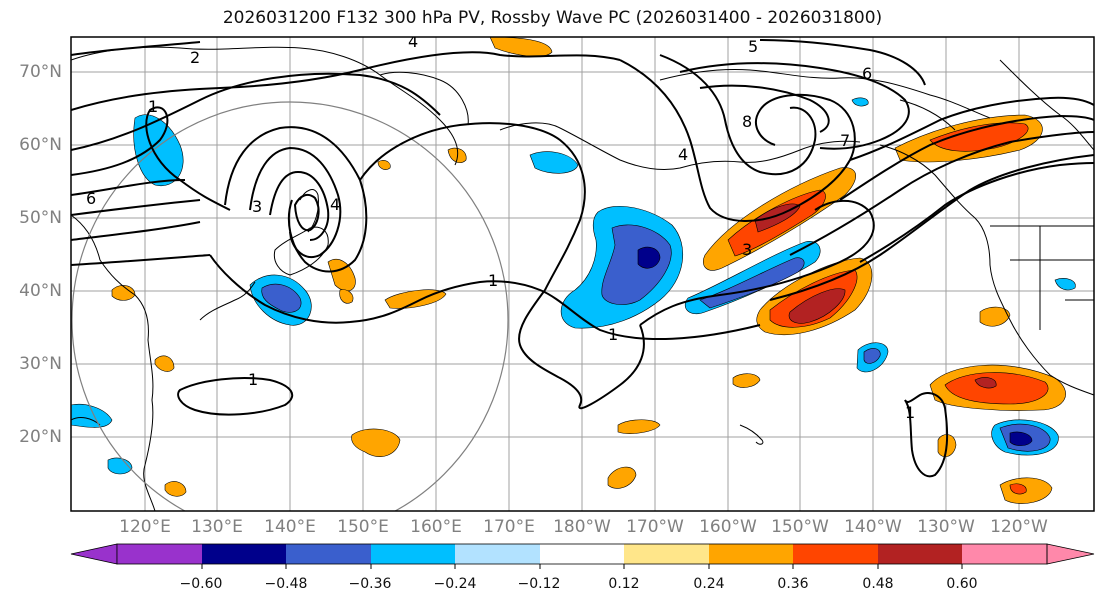  Describe the element at coordinates (793, 584) in the screenshot. I see `colorbar-tick: 0.36` at that location.